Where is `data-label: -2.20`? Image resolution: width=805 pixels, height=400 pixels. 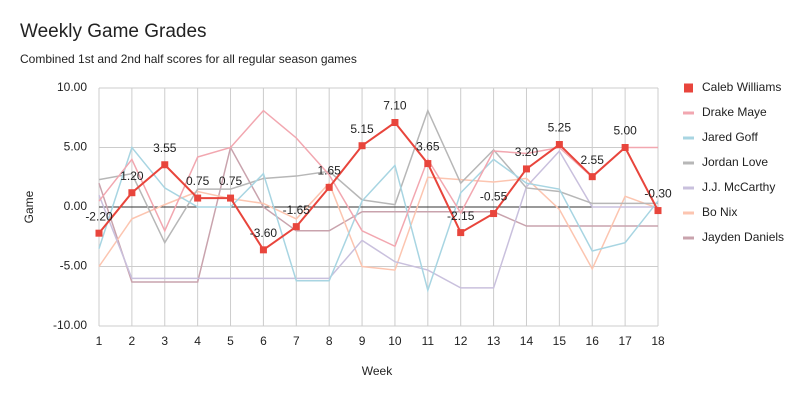 data-label: -2.20 is located at coordinates (99, 216).